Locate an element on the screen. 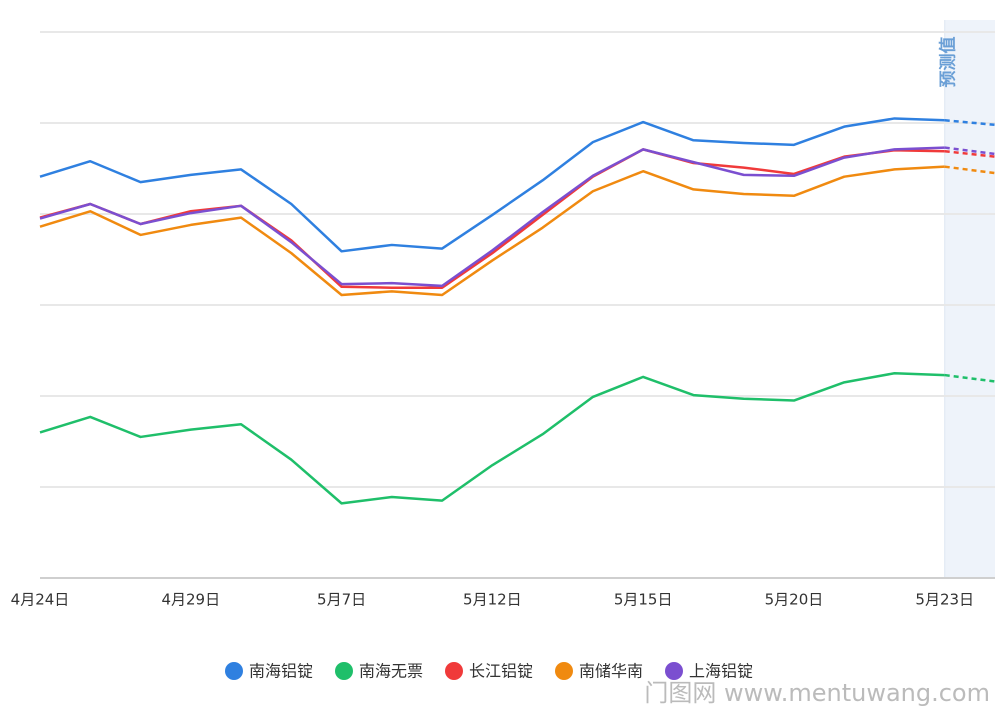 The height and width of the screenshot is (718, 1000). x-tick-label: 4月29日 is located at coordinates (190, 600).